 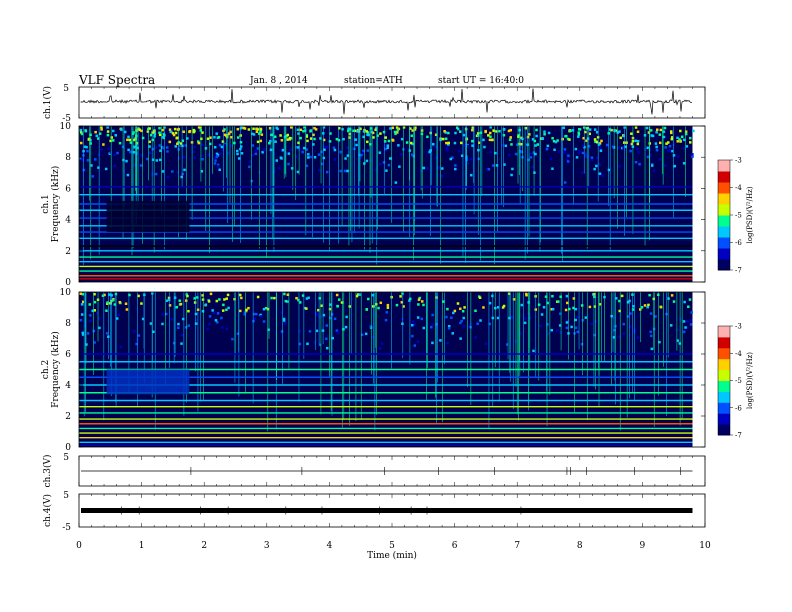 I want to click on dark-block, so click(x=148, y=382).